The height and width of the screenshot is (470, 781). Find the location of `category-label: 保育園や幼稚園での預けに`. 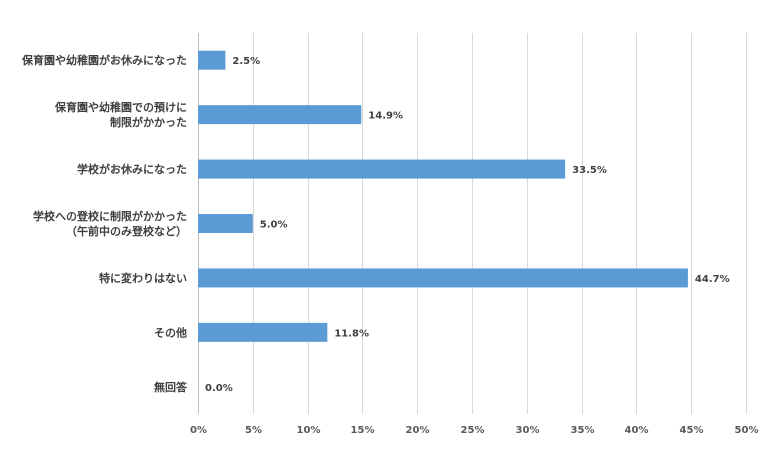

category-label: 保育園や幼稚園での預けに is located at coordinates (120, 107).